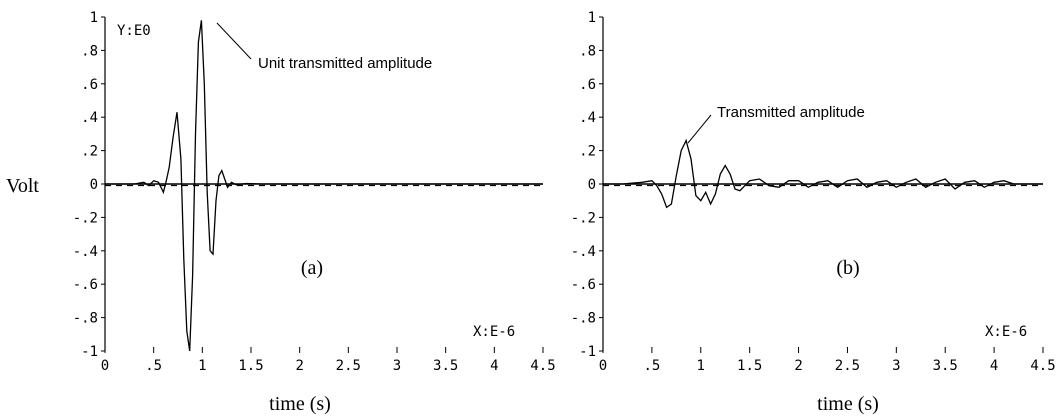  What do you see at coordinates (22, 186) in the screenshot?
I see `y-axis-label: Volt` at bounding box center [22, 186].